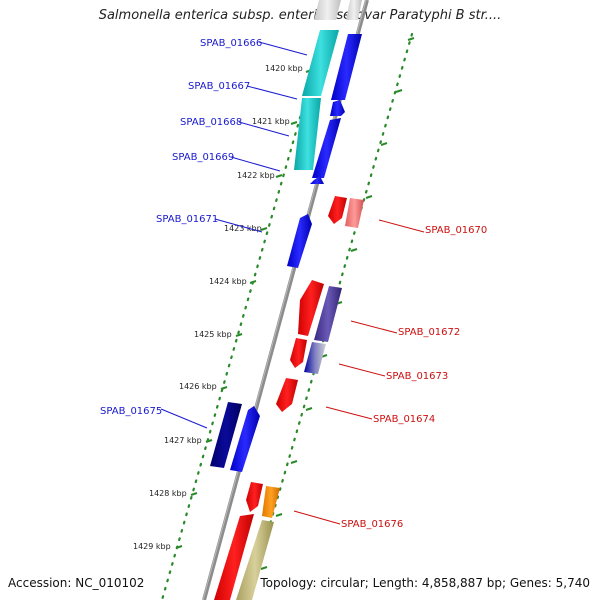  Describe the element at coordinates (284, 68) in the screenshot. I see `kbp-label: 1420 kbp` at that location.